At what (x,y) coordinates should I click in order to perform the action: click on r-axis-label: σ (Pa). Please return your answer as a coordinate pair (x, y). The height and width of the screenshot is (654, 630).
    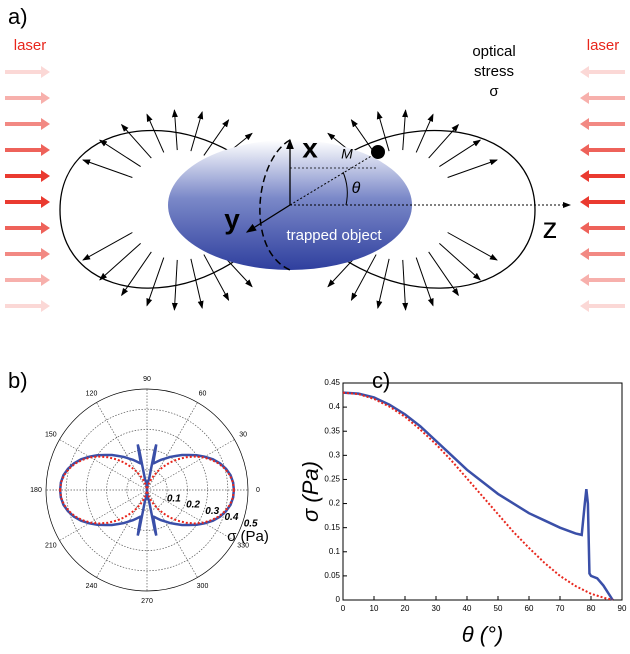
    Looking at the image, I should click on (248, 536).